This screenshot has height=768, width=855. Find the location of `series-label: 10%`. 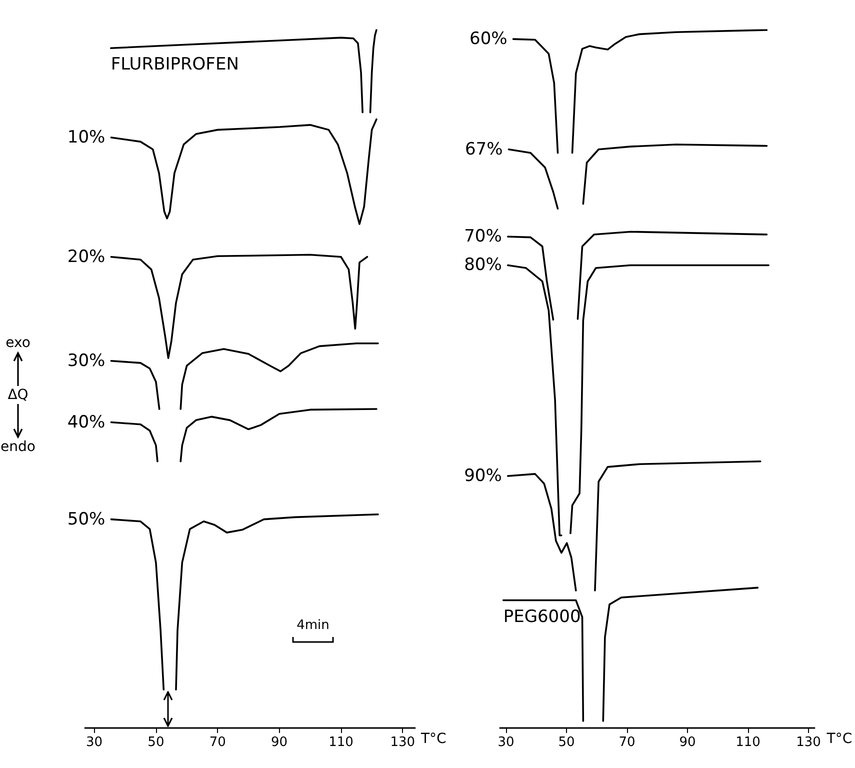

series-label: 10% is located at coordinates (86, 137).